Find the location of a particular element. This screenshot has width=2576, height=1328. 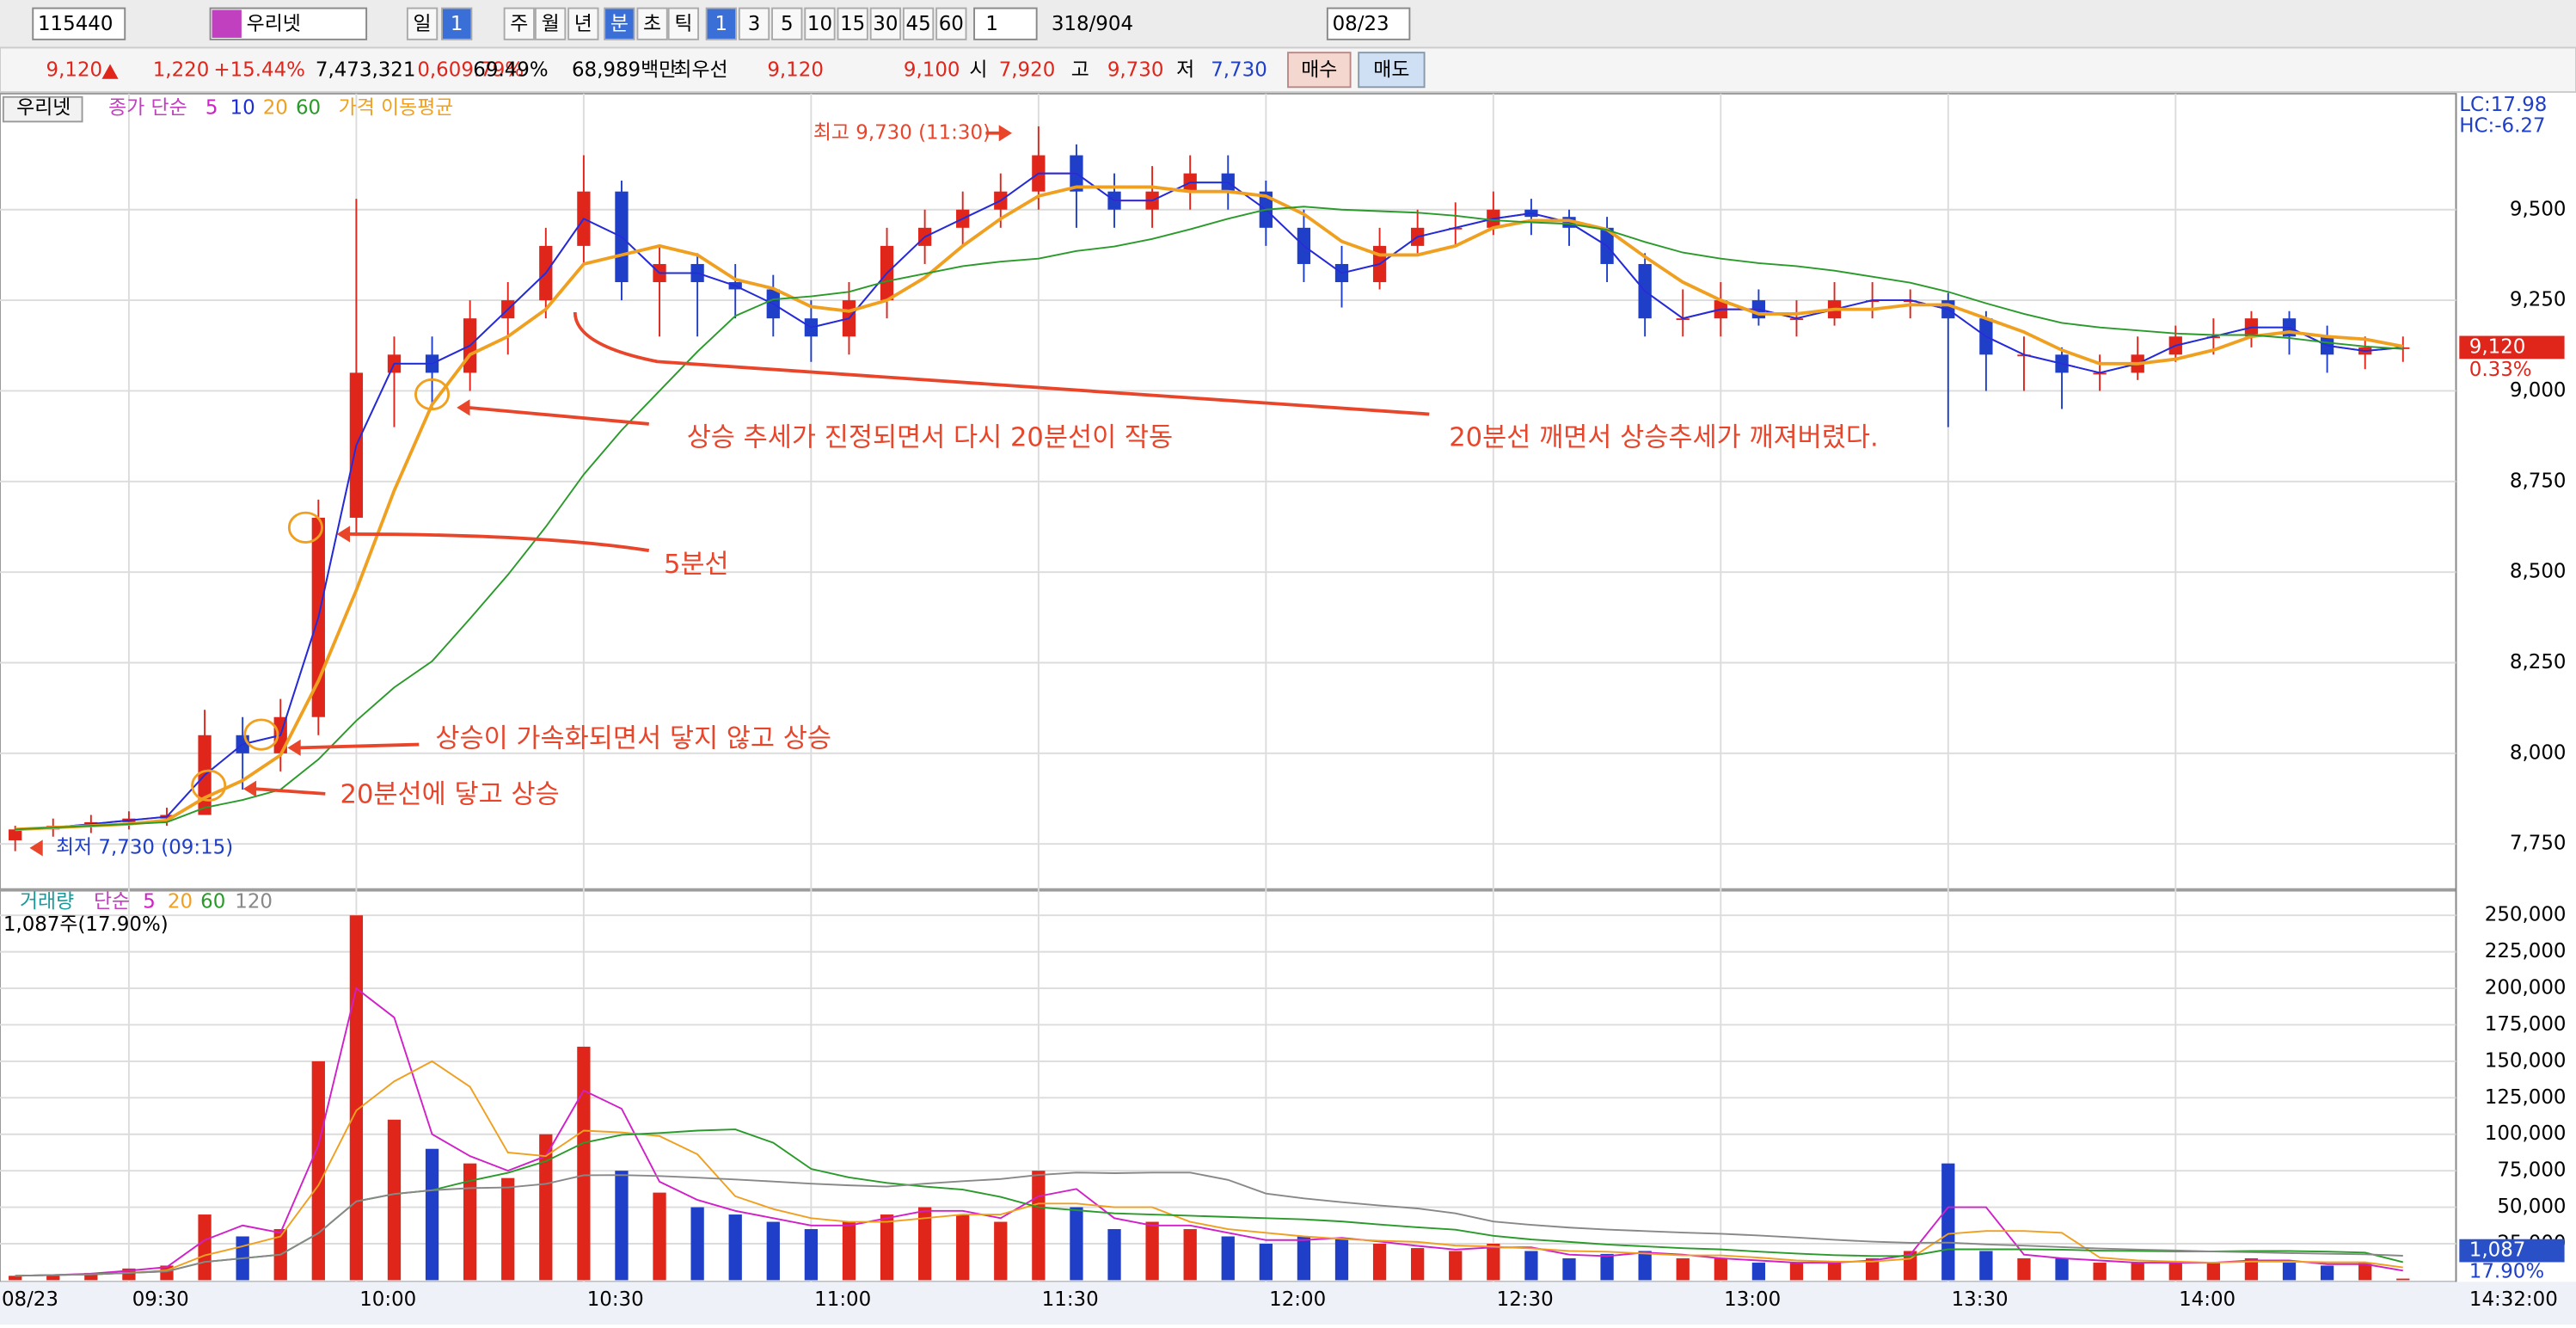

legend-entry: 60 is located at coordinates (212, 901).